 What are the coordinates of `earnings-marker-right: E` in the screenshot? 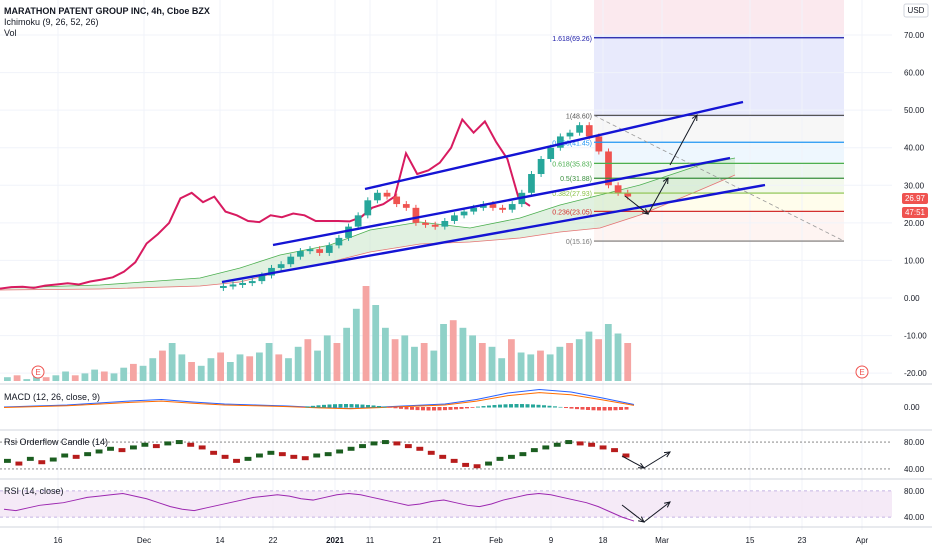 It's located at (862, 372).